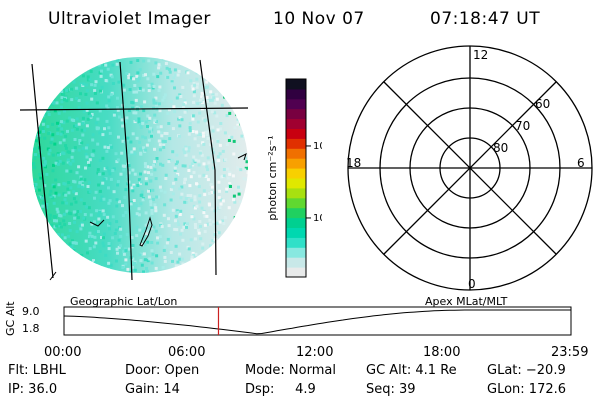 The width and height of the screenshot is (600, 400). I want to click on colorbar-swatch, so click(296, 232).